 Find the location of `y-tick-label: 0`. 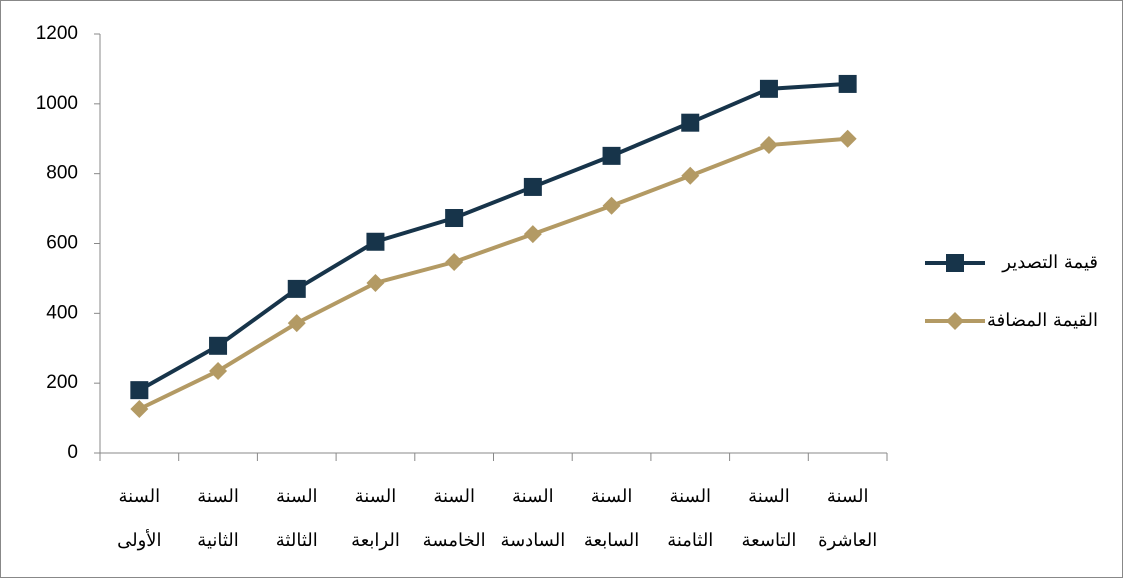

y-tick-label: 0 is located at coordinates (72, 452).